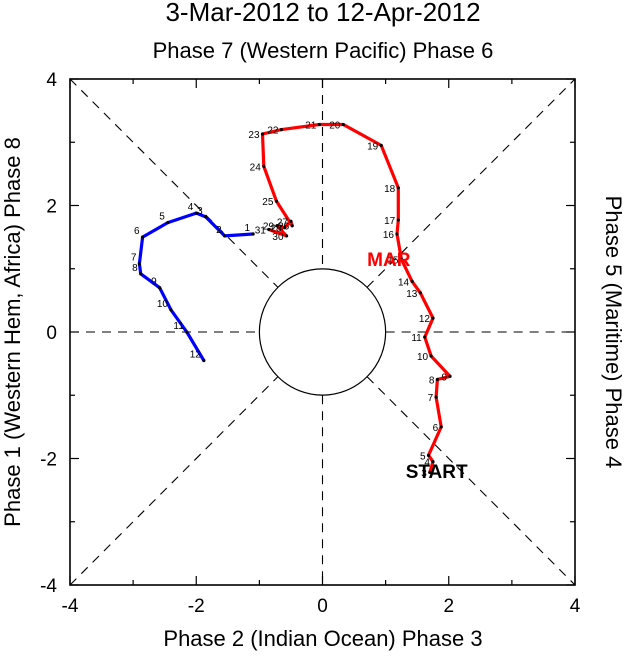 The width and height of the screenshot is (628, 656). What do you see at coordinates (404, 282) in the screenshot?
I see `day-label: 14` at bounding box center [404, 282].